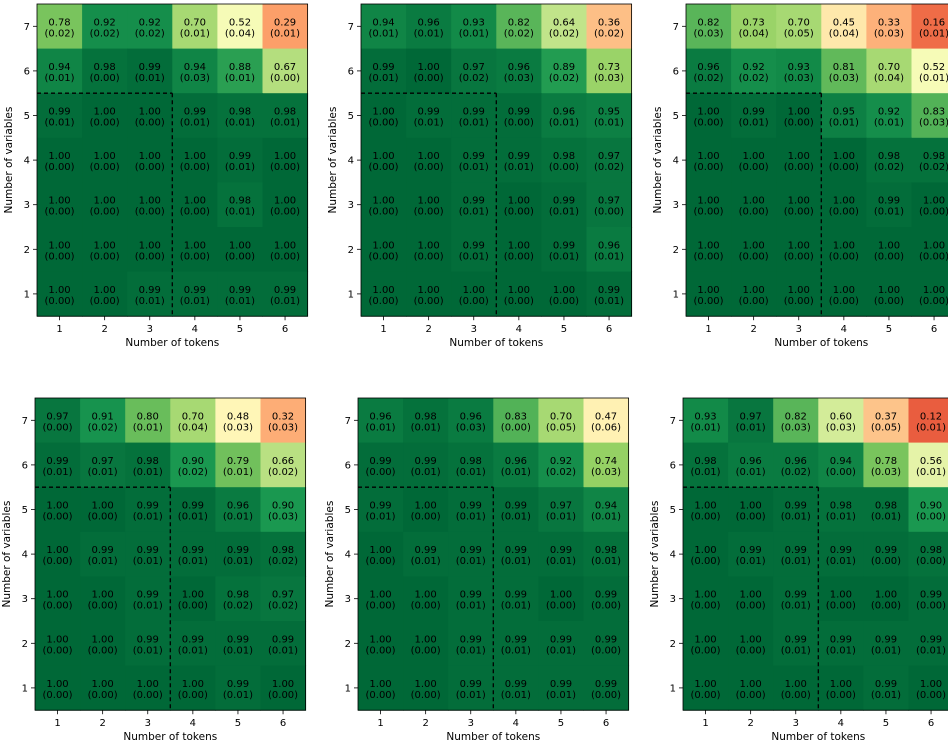 The height and width of the screenshot is (752, 948). Describe the element at coordinates (348, 510) in the screenshot. I see `y-tick-label: 5` at that location.